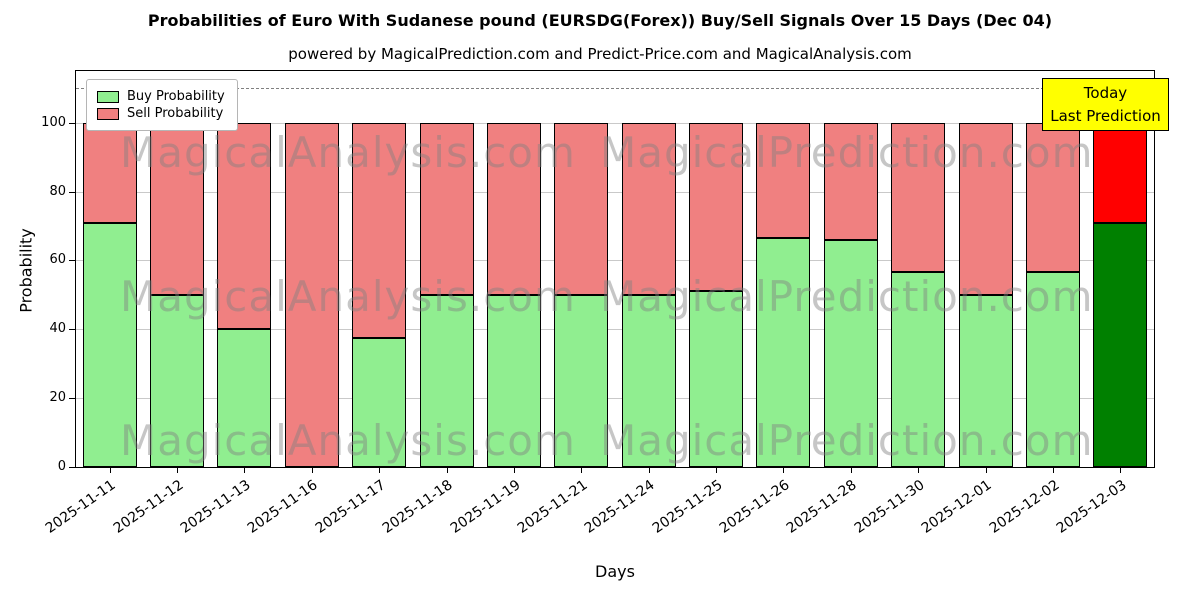  What do you see at coordinates (162, 105) in the screenshot?
I see `legend: Buy Probability Sell Probability` at bounding box center [162, 105].